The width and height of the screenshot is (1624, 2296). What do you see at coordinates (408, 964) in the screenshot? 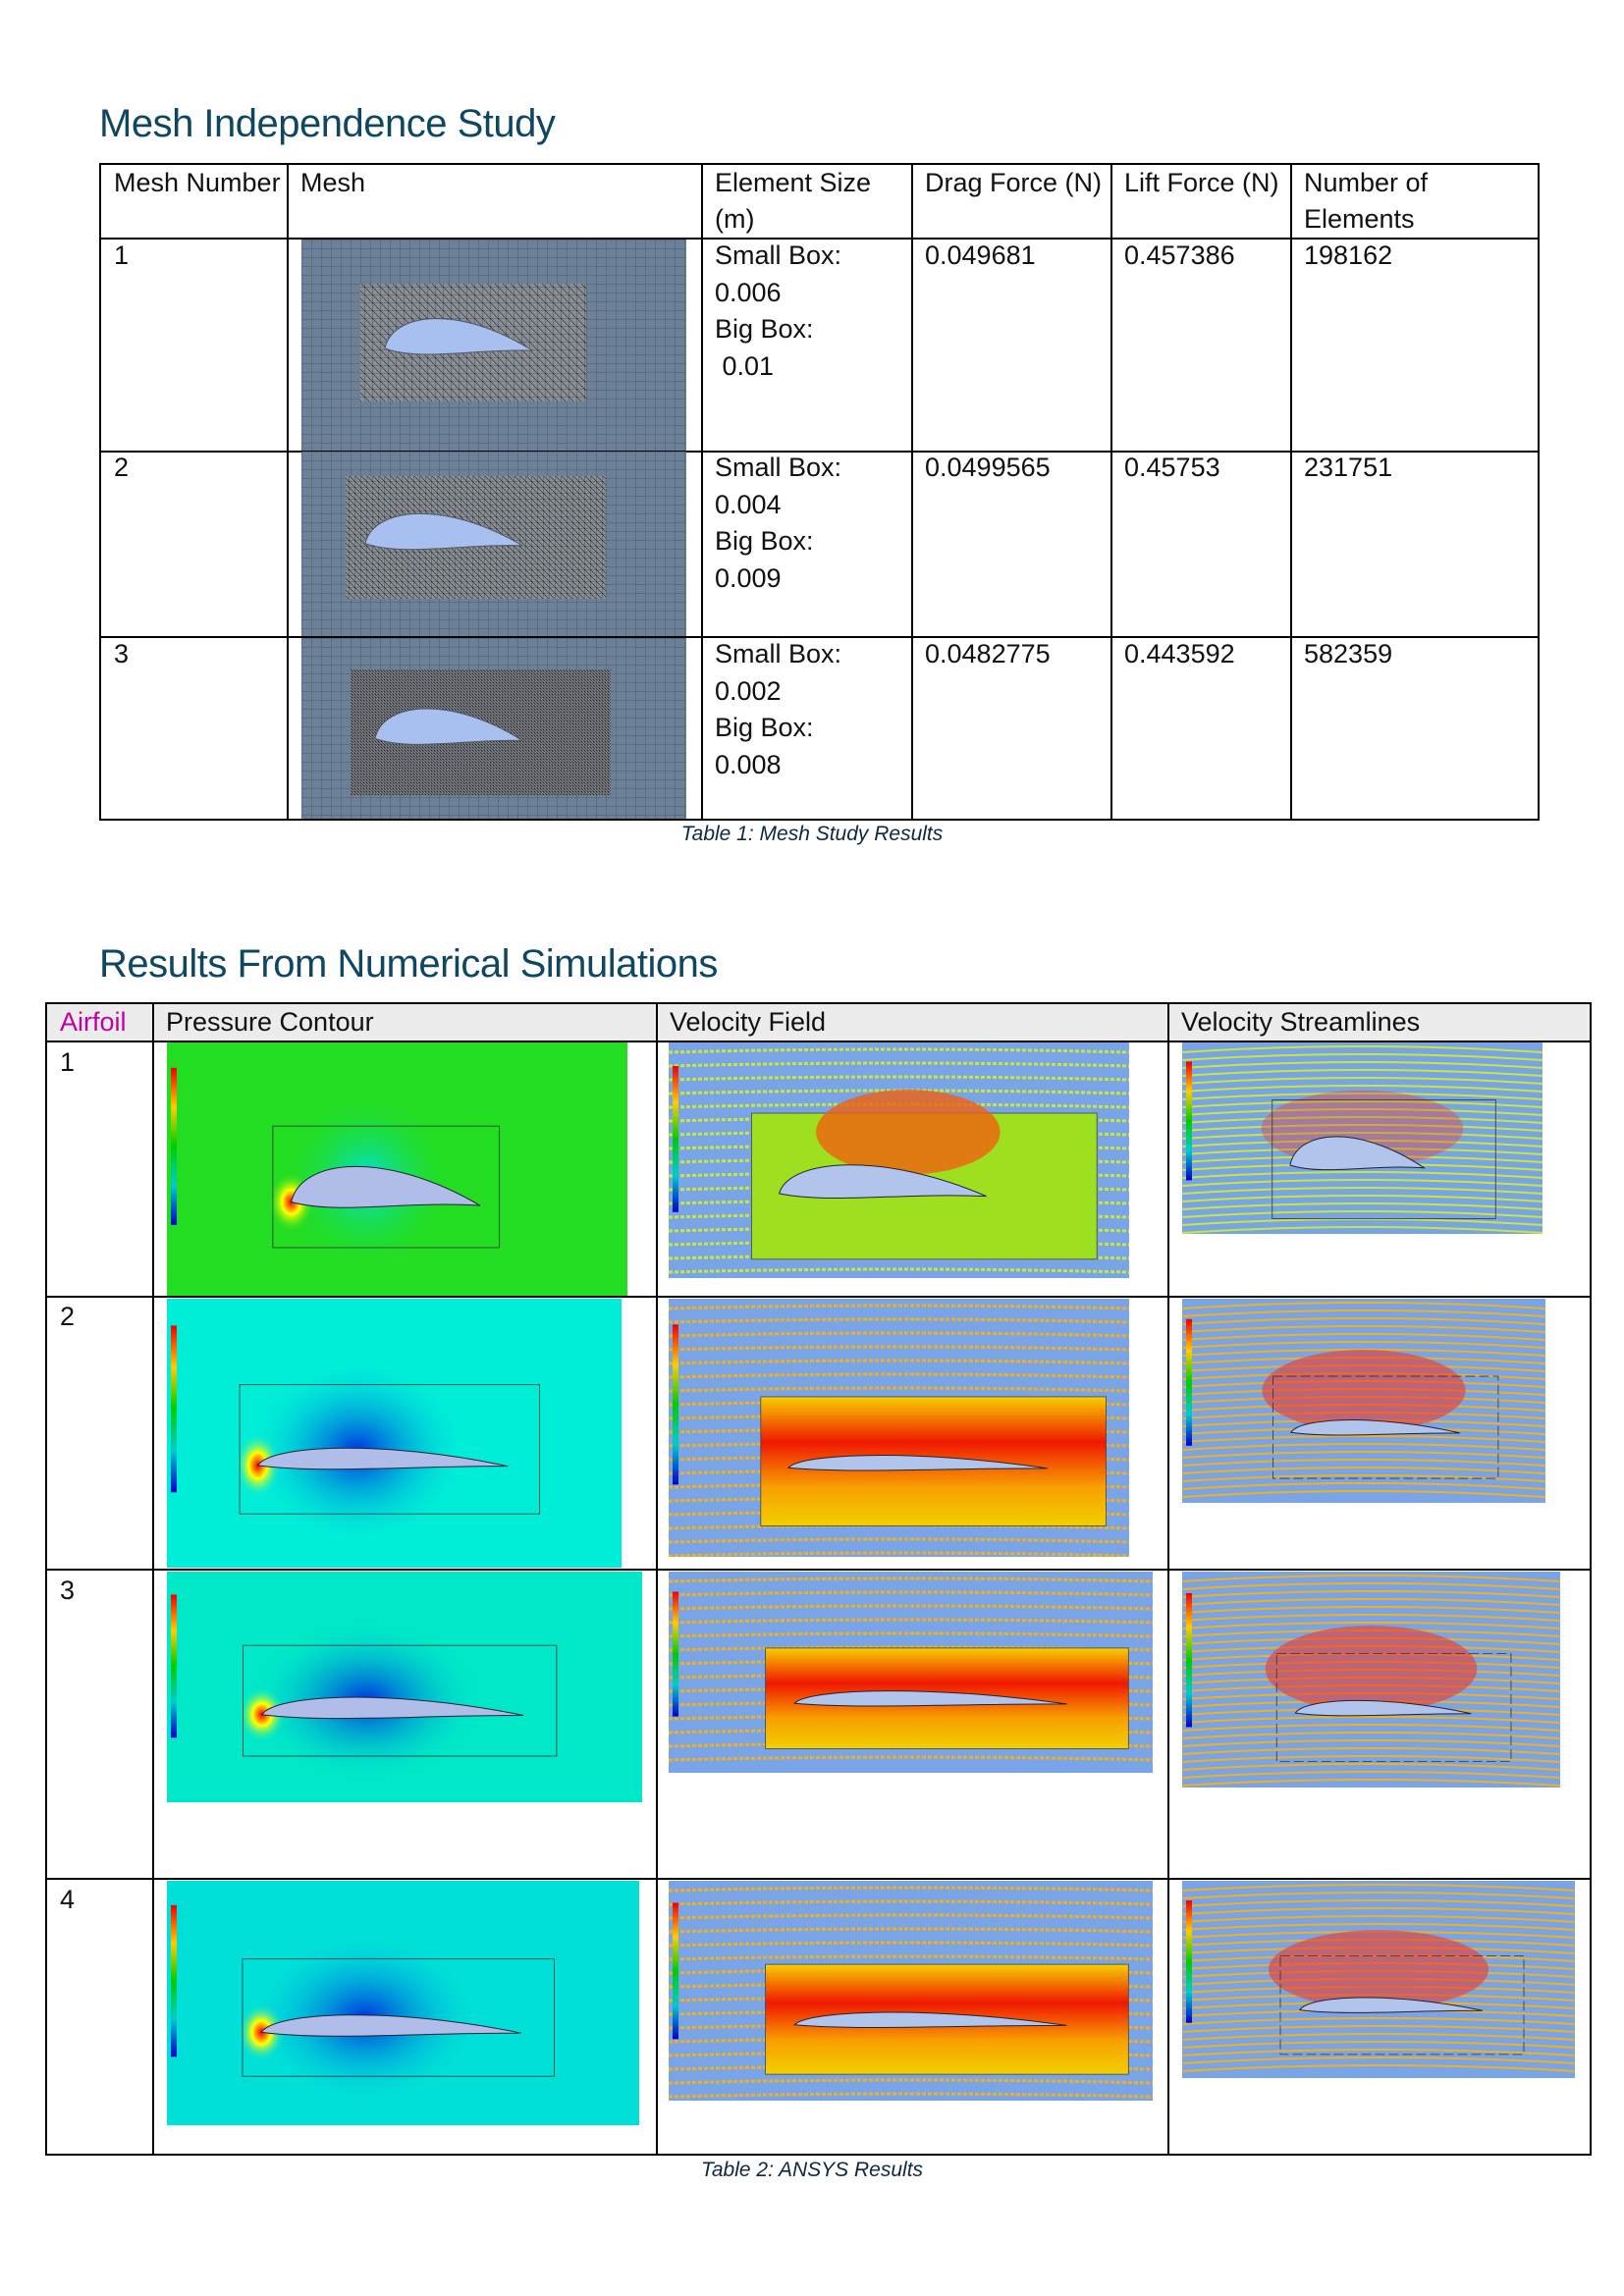
I see `results-title: Results From Numerical Simulations` at bounding box center [408, 964].